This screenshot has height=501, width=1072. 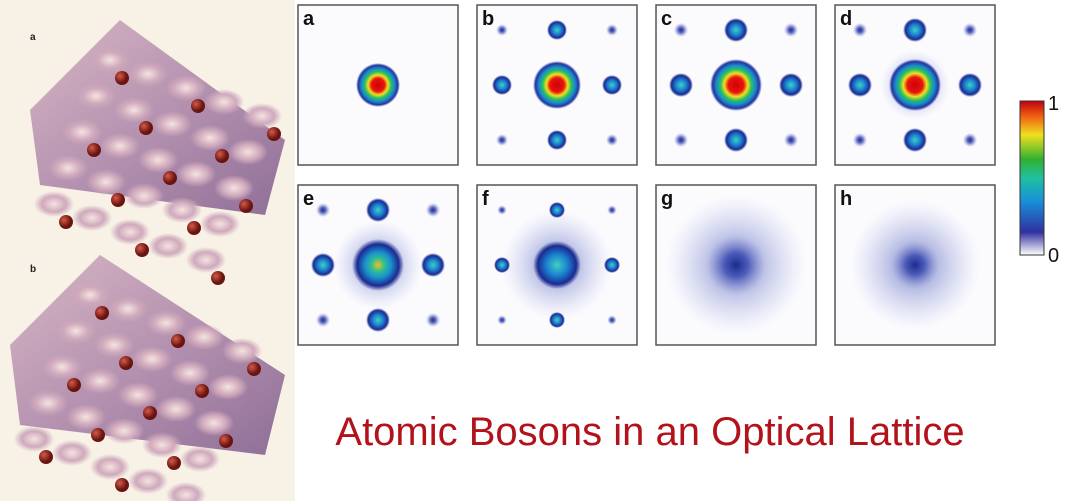 I want to click on panel: d, so click(x=915, y=85).